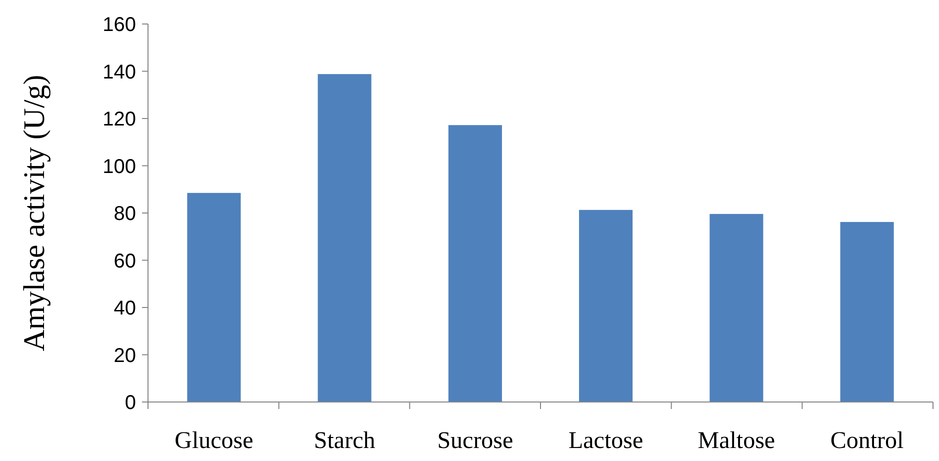  I want to click on y-tick-label: 120, so click(119, 119).